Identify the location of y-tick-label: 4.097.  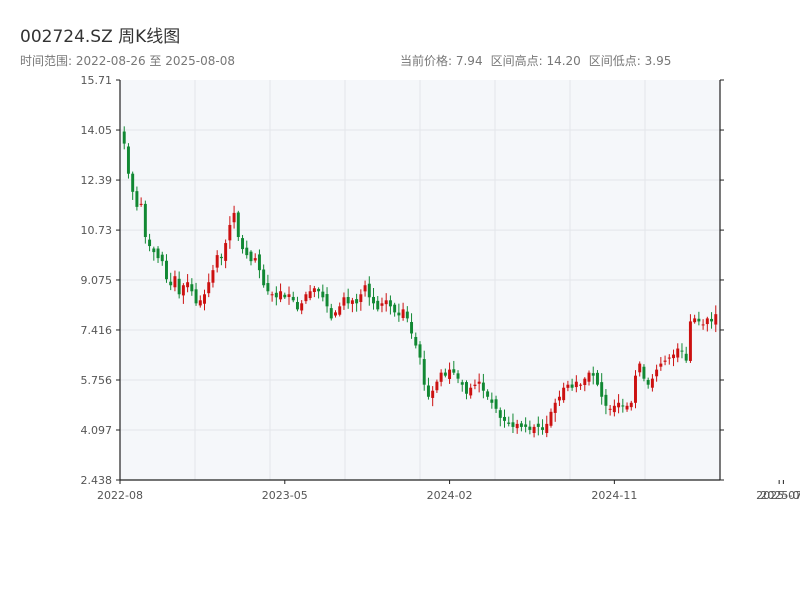
(97, 430).